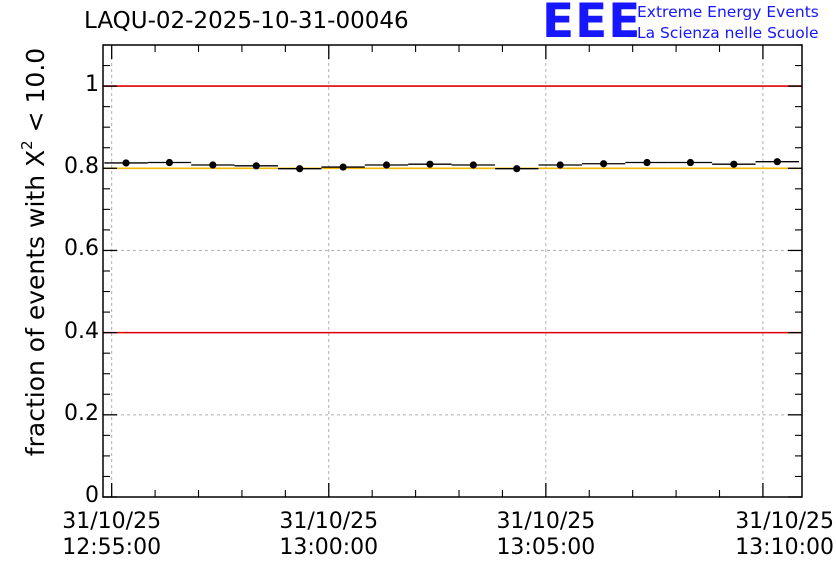 Image resolution: width=836 pixels, height=572 pixels. Describe the element at coordinates (92, 85) in the screenshot. I see `y-tick-label: 1` at that location.